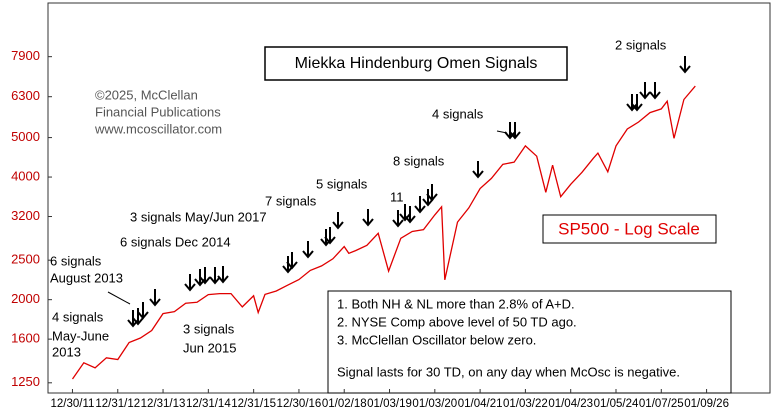 This screenshot has height=415, width=773. What do you see at coordinates (25, 175) in the screenshot?
I see `y-tick-label: 4000` at bounding box center [25, 175].